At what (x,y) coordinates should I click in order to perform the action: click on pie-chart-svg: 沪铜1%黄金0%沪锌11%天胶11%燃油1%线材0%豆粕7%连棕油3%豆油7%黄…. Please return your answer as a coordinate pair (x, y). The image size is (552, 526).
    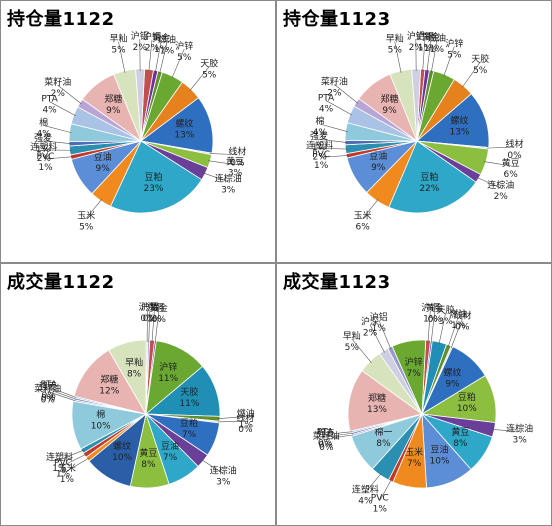
    Looking at the image, I should click on (144, 395).